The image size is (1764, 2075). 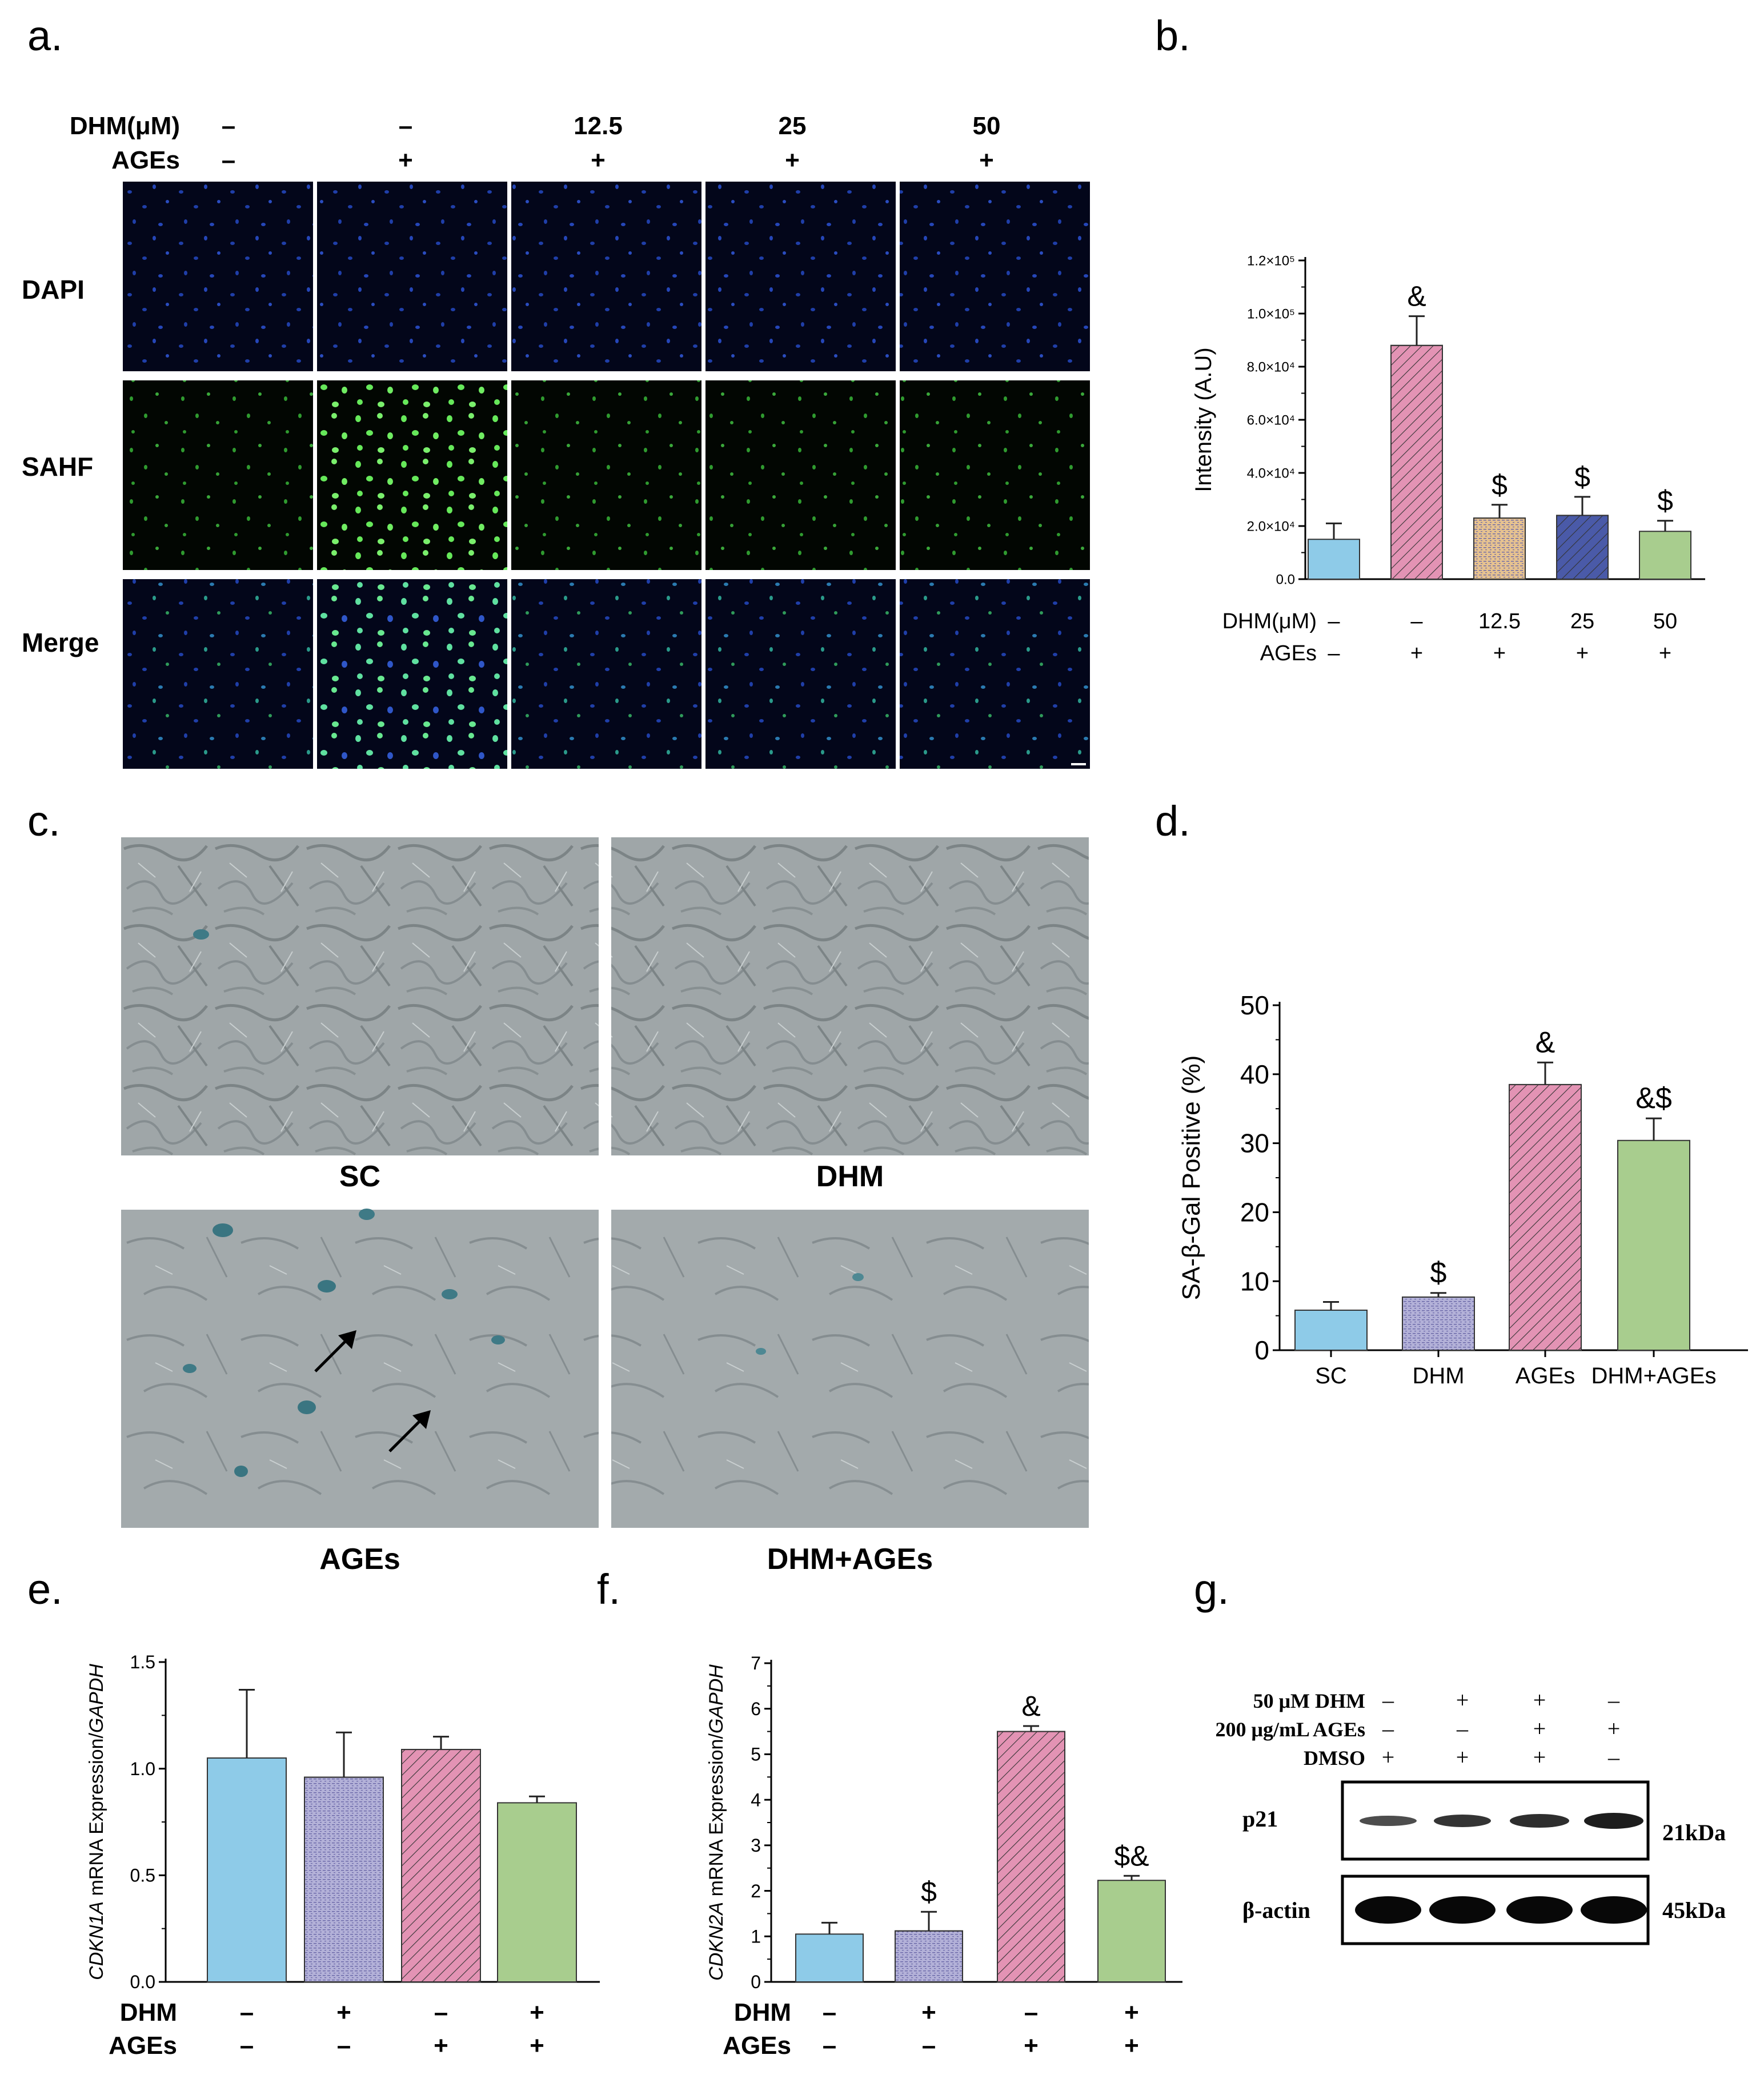 What do you see at coordinates (228, 160) in the screenshot?
I see `panel-a-ages-1: –` at bounding box center [228, 160].